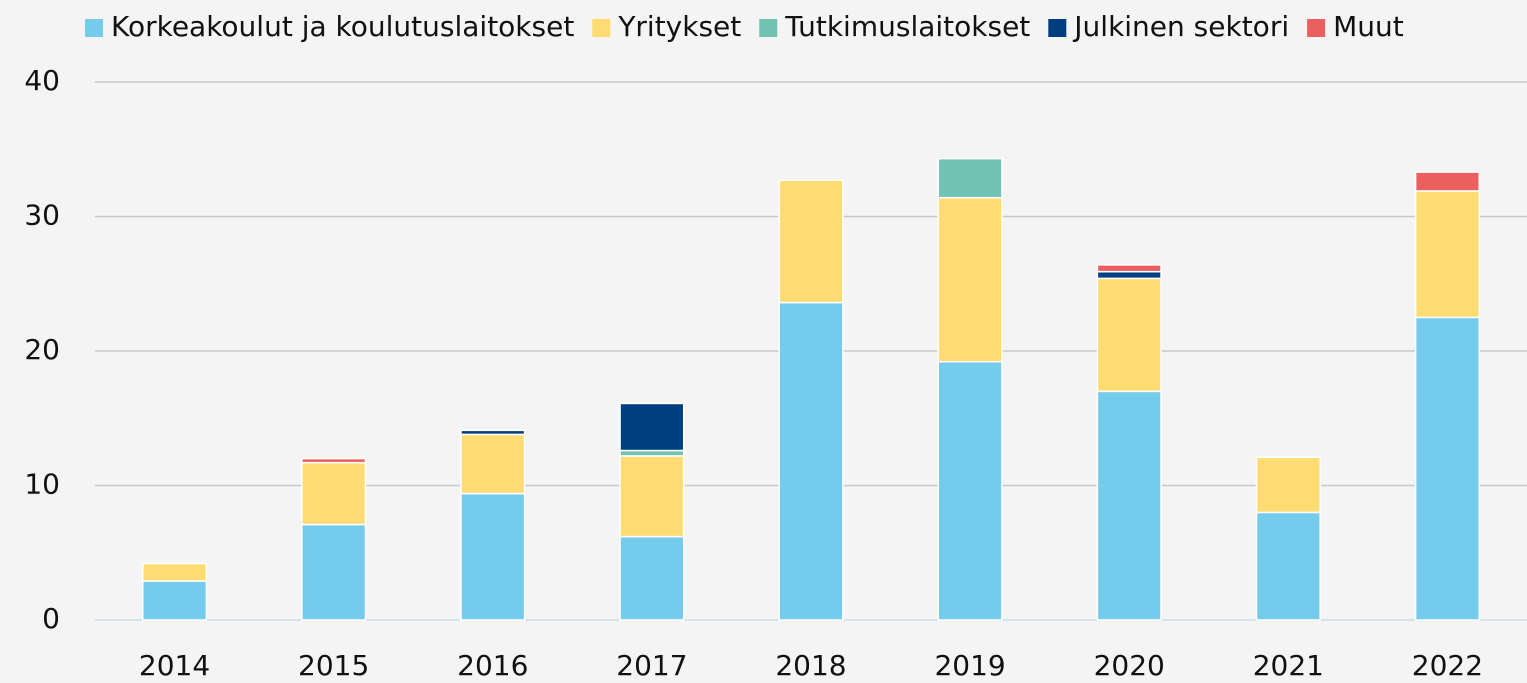  What do you see at coordinates (1368, 26) in the screenshot?
I see `legend-label: Muut` at bounding box center [1368, 26].